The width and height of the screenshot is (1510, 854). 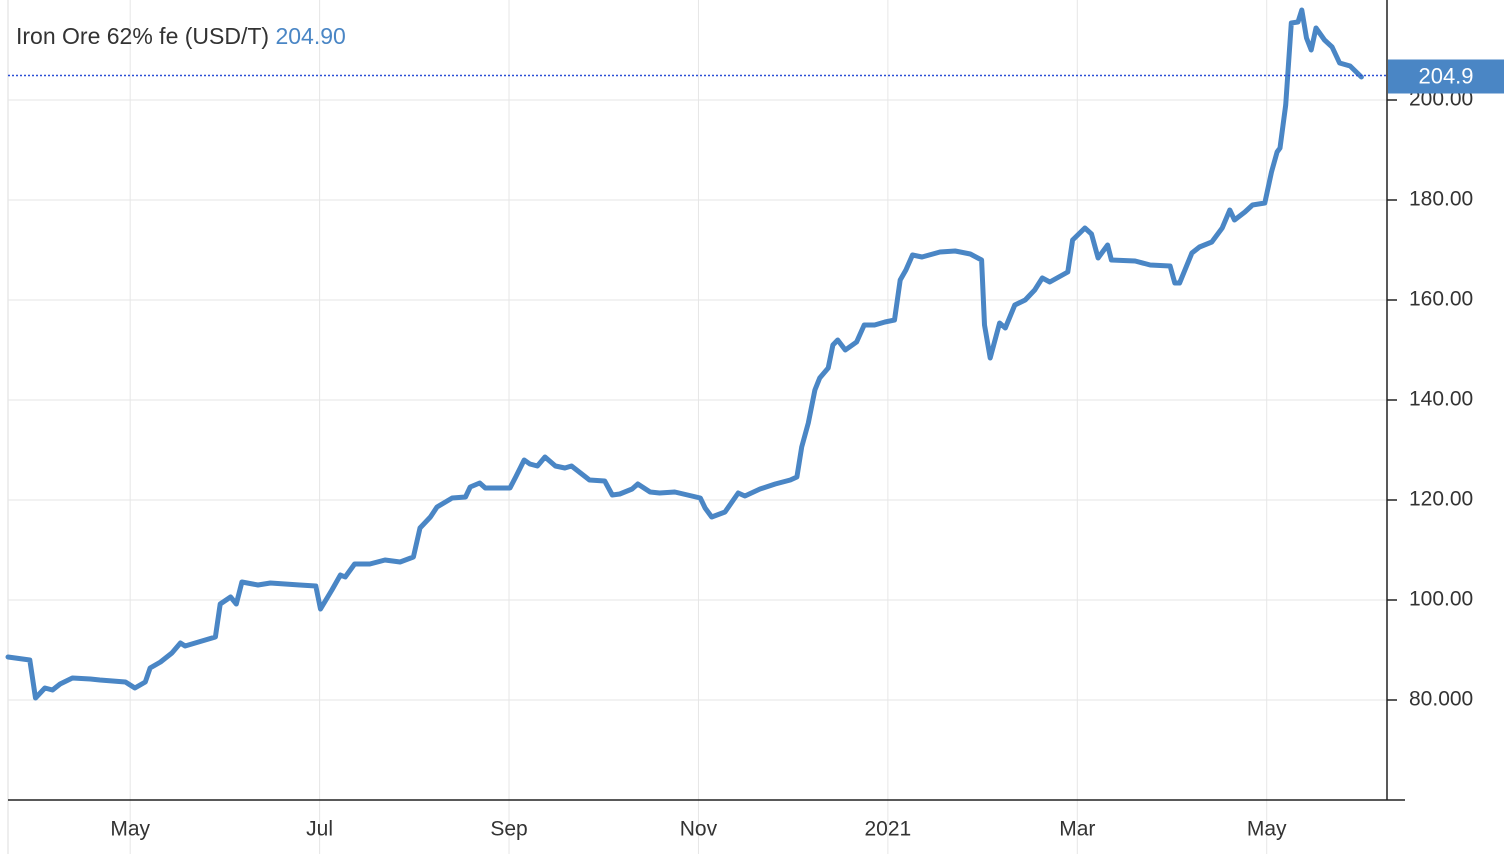 I want to click on x-tick-label: Mar, so click(x=1077, y=829).